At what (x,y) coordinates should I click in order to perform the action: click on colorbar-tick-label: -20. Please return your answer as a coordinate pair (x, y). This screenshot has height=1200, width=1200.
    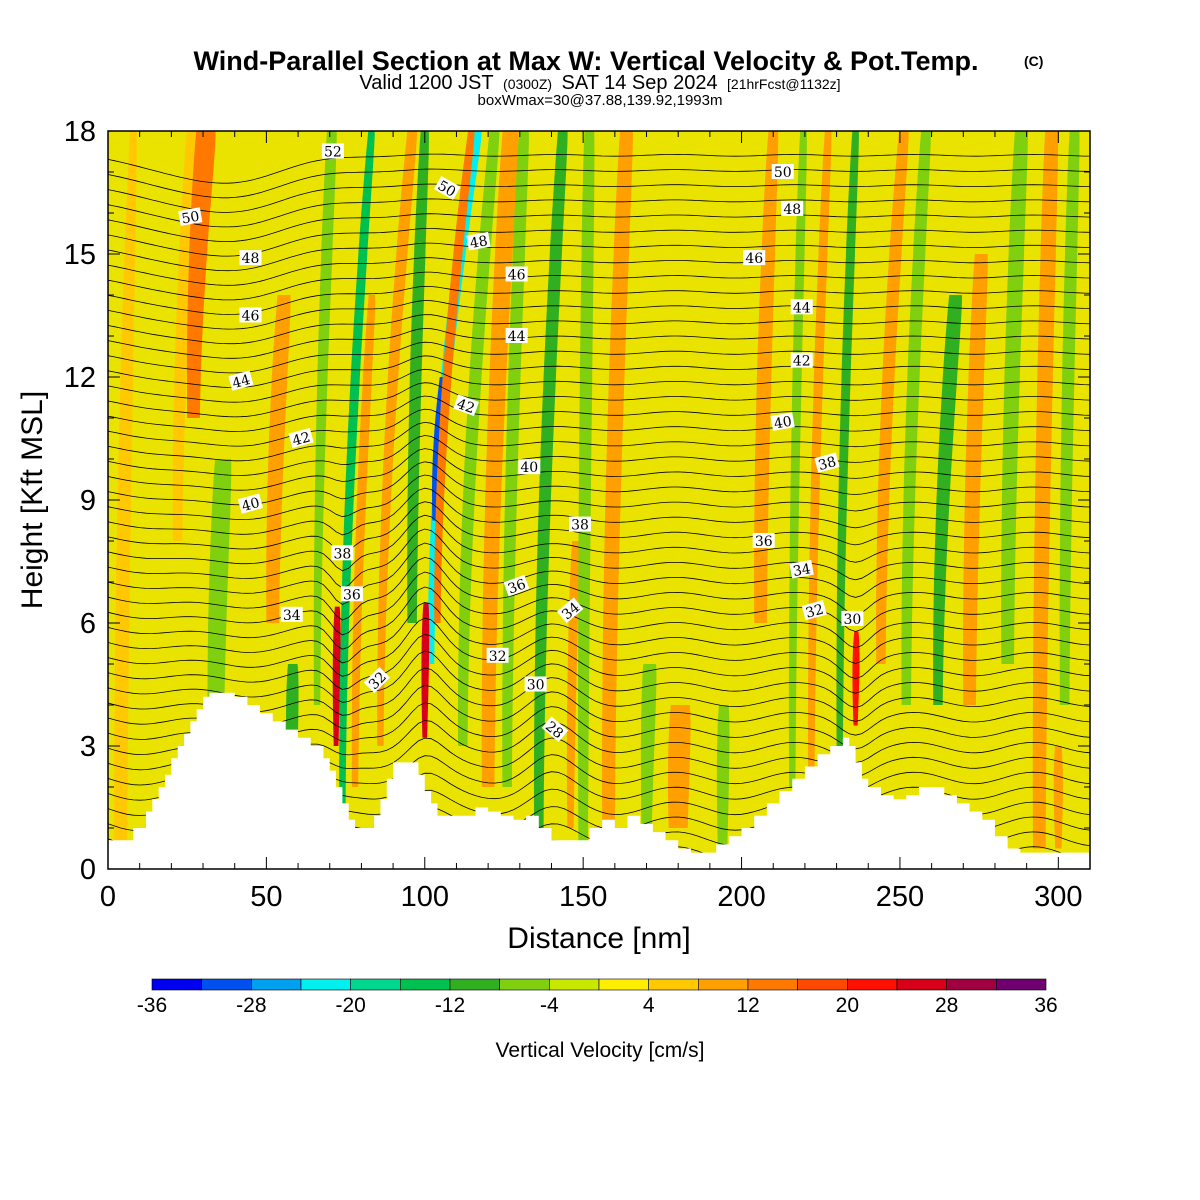
    Looking at the image, I should click on (350, 1005).